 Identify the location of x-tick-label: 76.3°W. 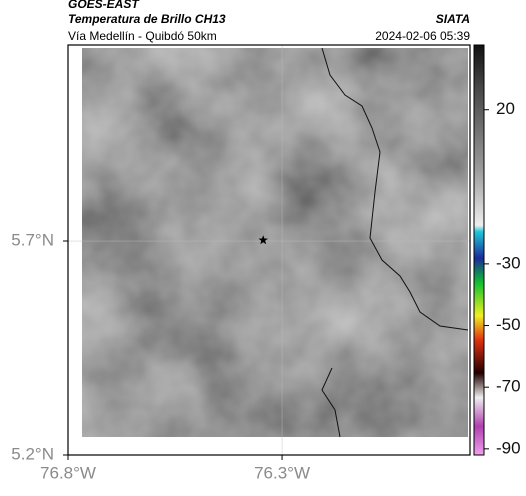
(282, 472).